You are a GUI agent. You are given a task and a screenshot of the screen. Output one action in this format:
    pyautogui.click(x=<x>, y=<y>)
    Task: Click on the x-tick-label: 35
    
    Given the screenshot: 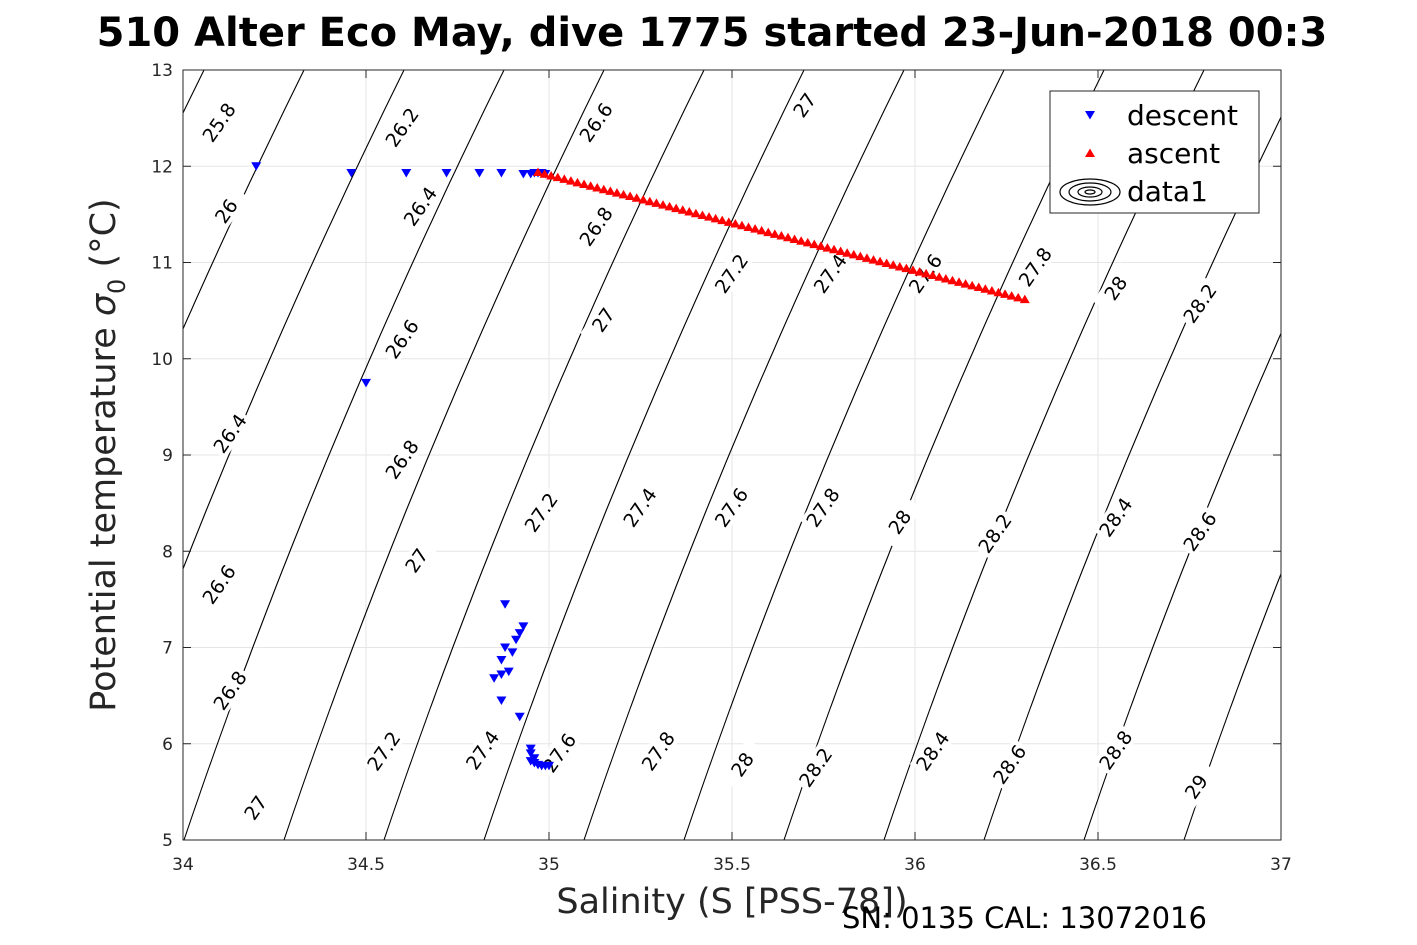 What is the action you would take?
    pyautogui.click(x=549, y=865)
    